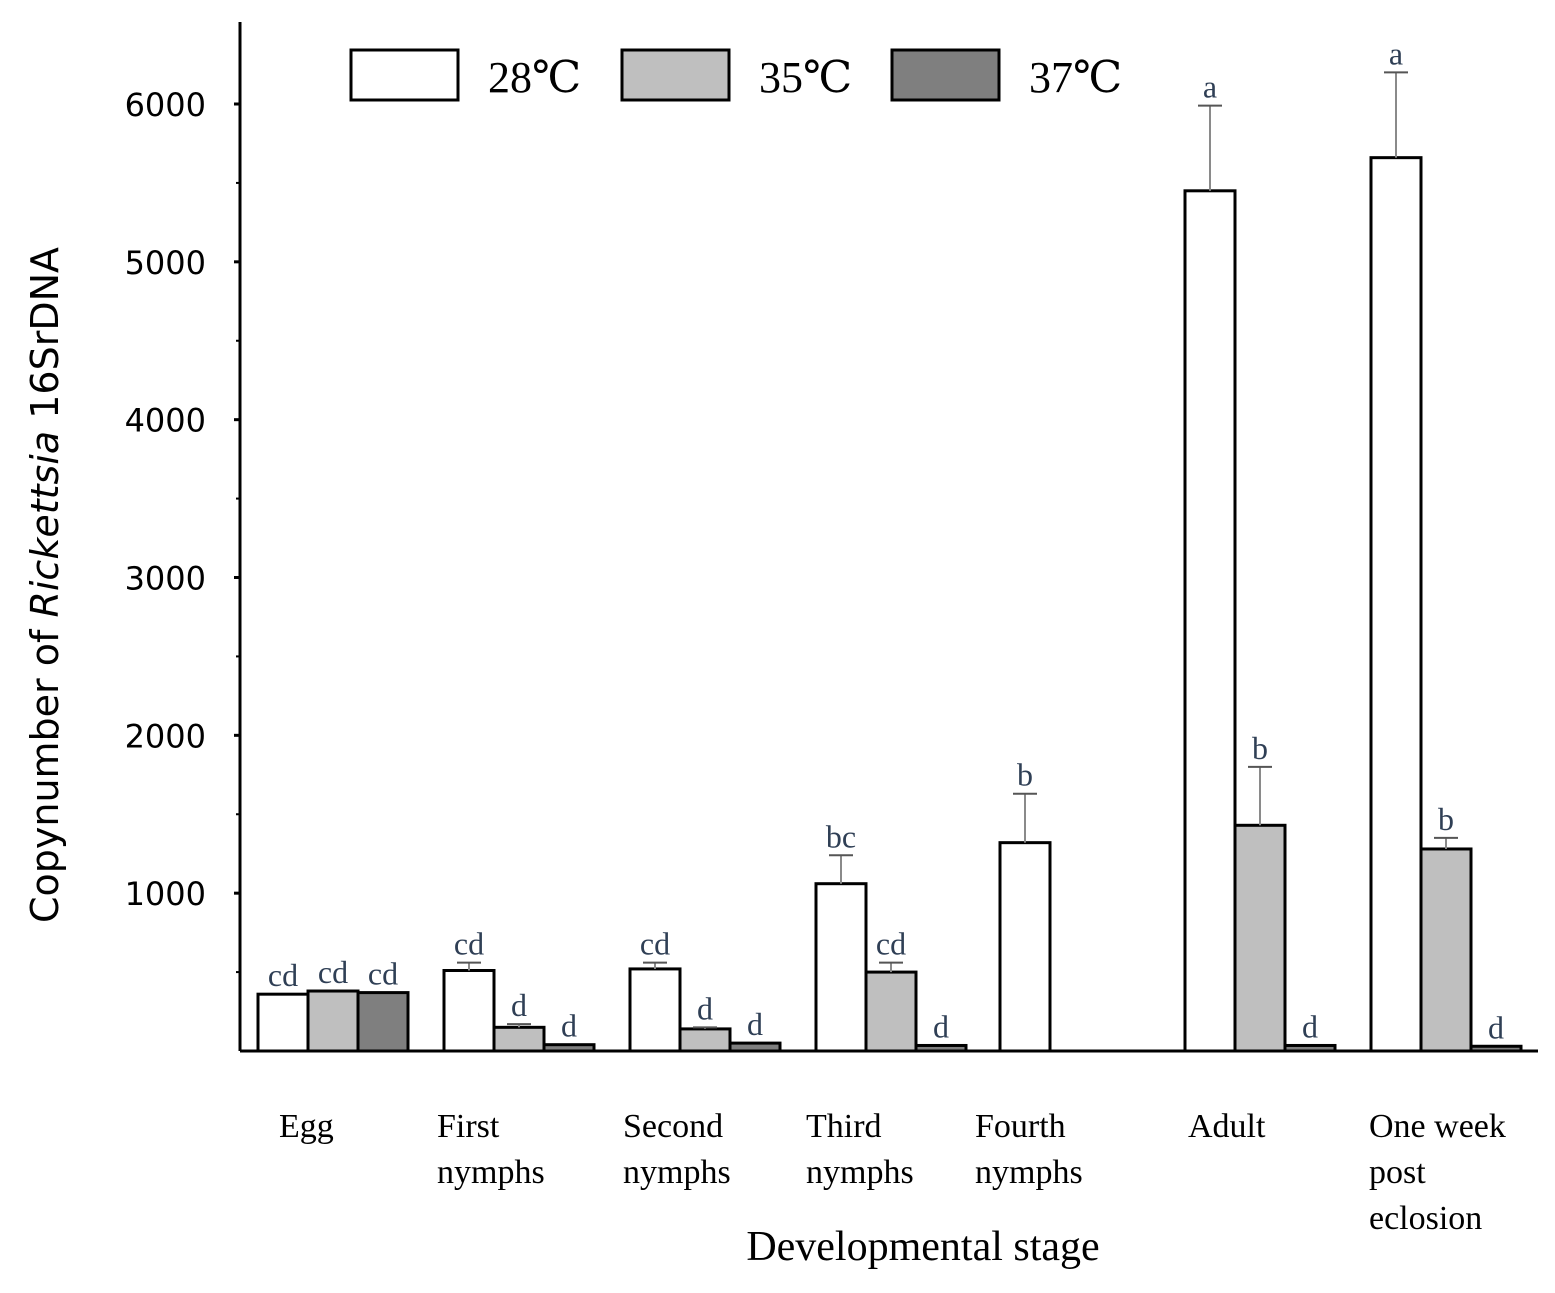 This screenshot has height=1293, width=1555. I want to click on y-axis-title-italic: Rickettsia, so click(45, 524).